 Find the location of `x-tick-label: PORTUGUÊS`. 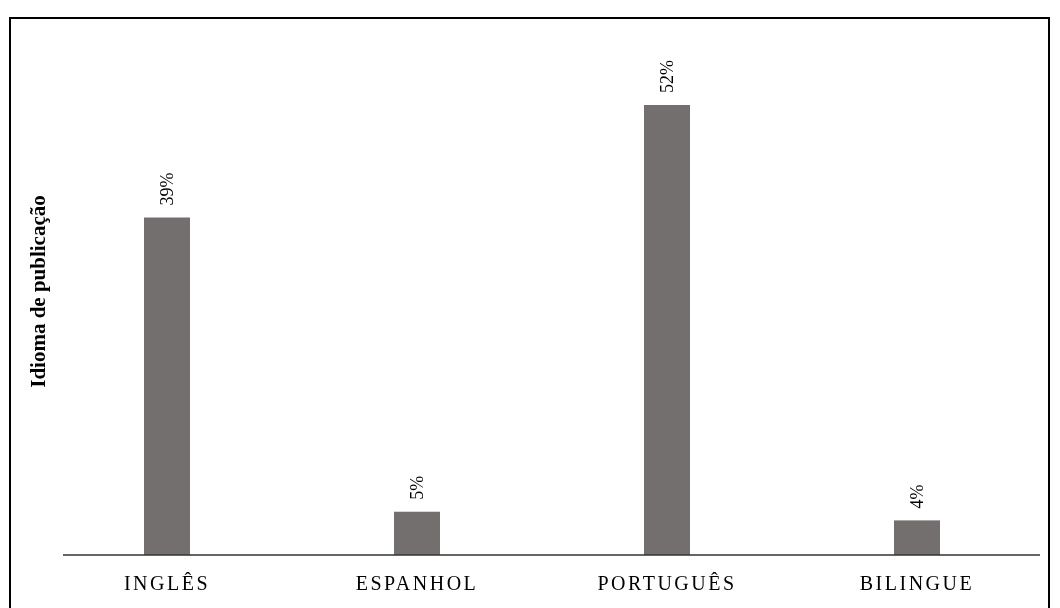

x-tick-label: PORTUGUÊS is located at coordinates (667, 583).